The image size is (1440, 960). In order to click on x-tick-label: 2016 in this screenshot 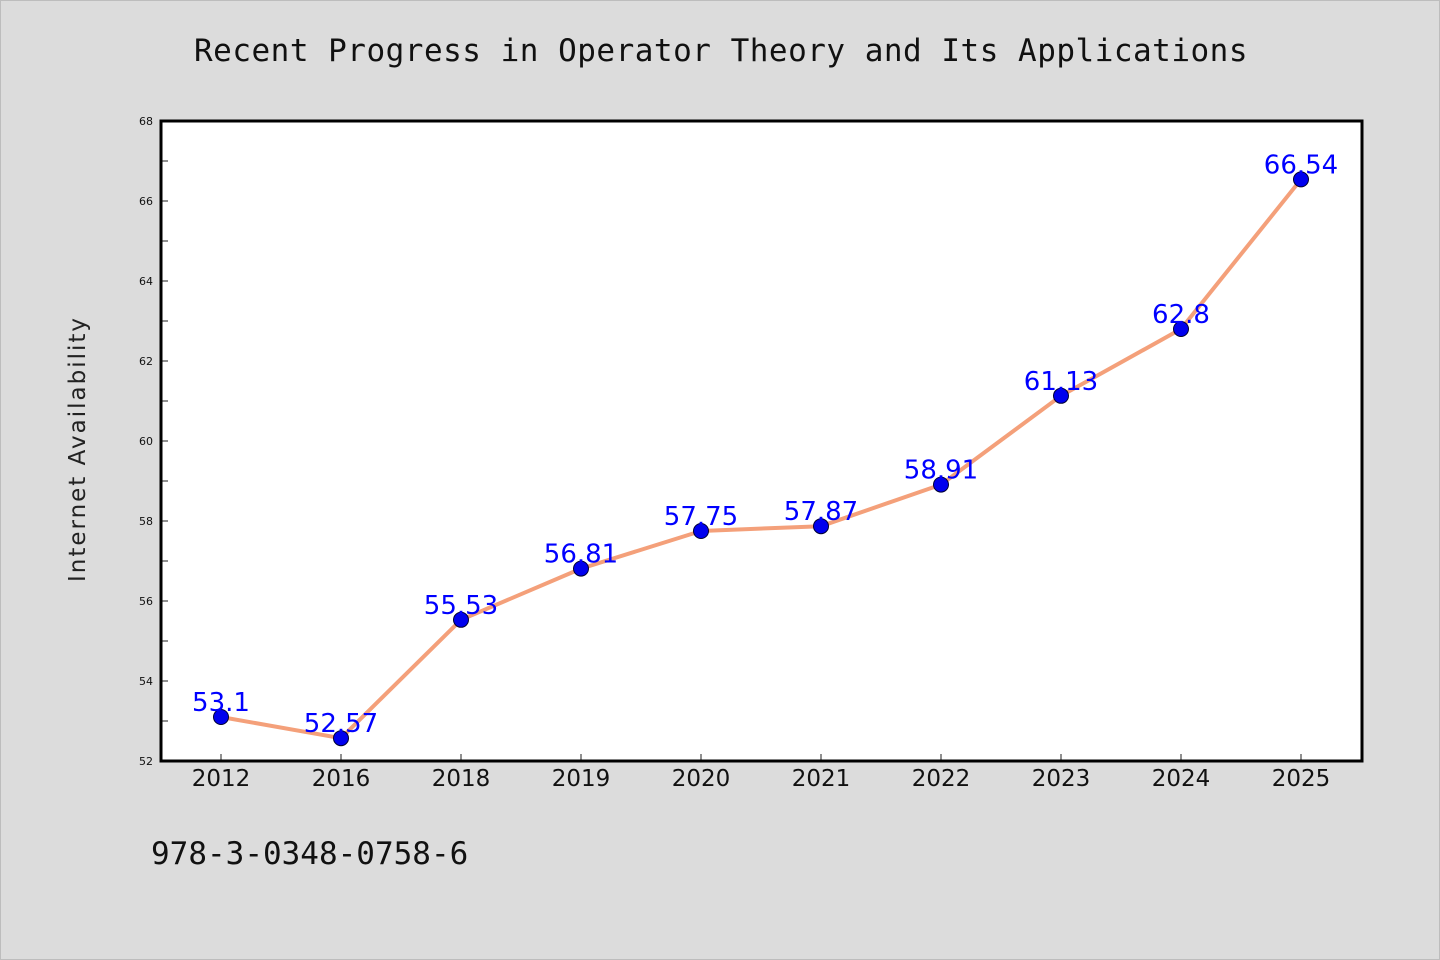, I will do `click(341, 779)`.